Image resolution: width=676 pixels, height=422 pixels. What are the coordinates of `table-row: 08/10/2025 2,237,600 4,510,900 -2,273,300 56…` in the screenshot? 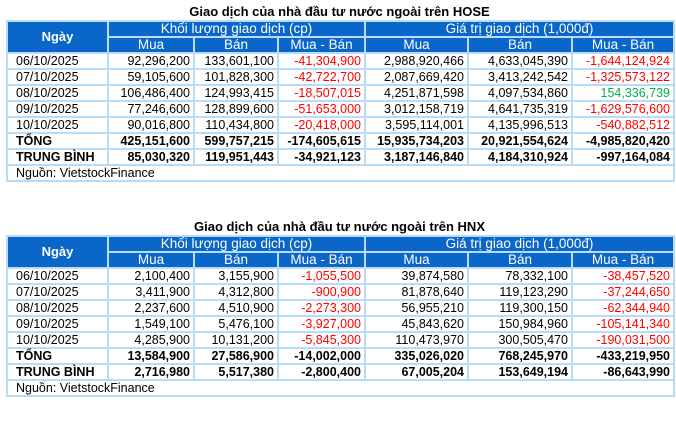 It's located at (341, 308).